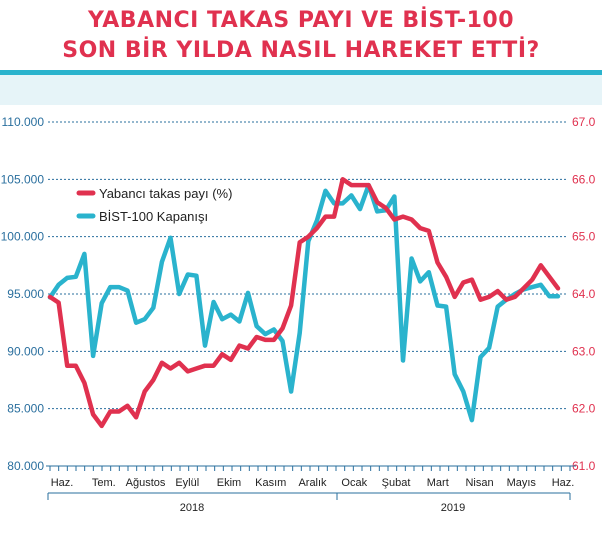  Describe the element at coordinates (192, 508) in the screenshot. I see `year-label-2018: 2018` at that location.